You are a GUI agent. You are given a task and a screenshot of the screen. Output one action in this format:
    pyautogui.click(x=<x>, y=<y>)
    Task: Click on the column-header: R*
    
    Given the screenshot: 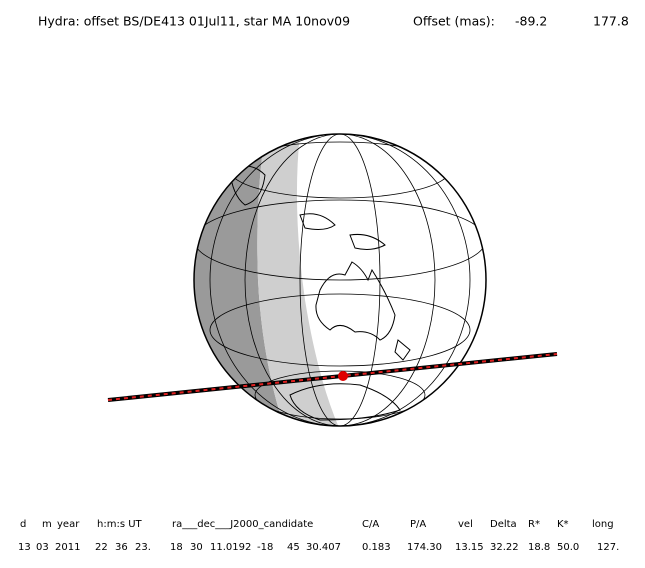 What is the action you would take?
    pyautogui.click(x=534, y=524)
    